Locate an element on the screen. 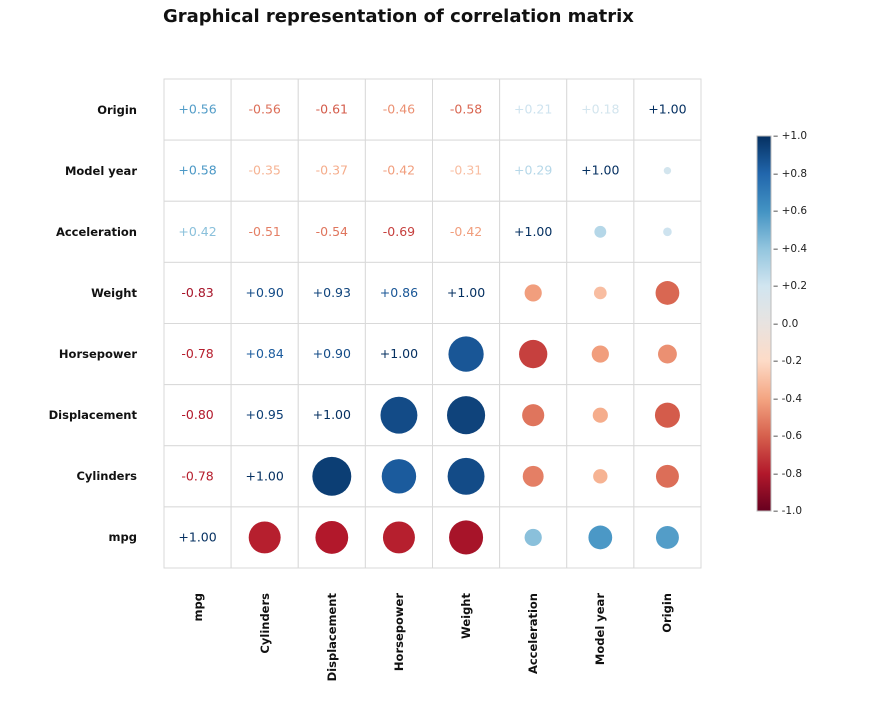  colorbar-tick-label: – -0.6 is located at coordinates (788, 436).